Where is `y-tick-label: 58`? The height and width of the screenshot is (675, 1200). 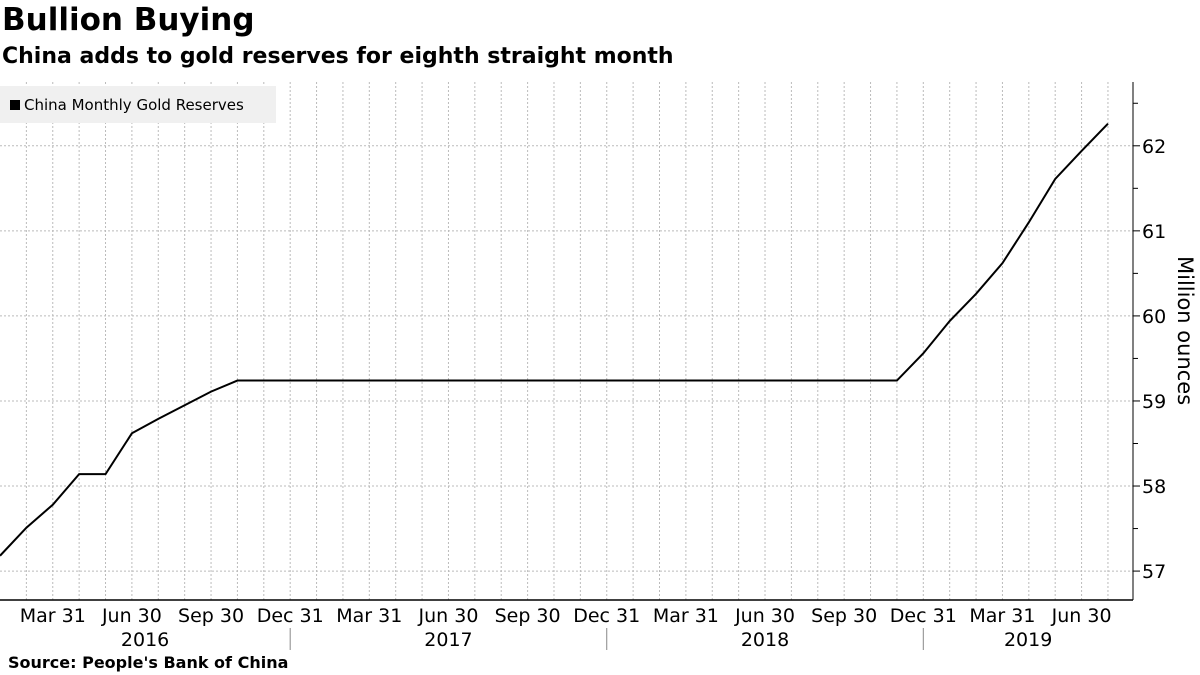
y-tick-label: 58 is located at coordinates (1154, 487).